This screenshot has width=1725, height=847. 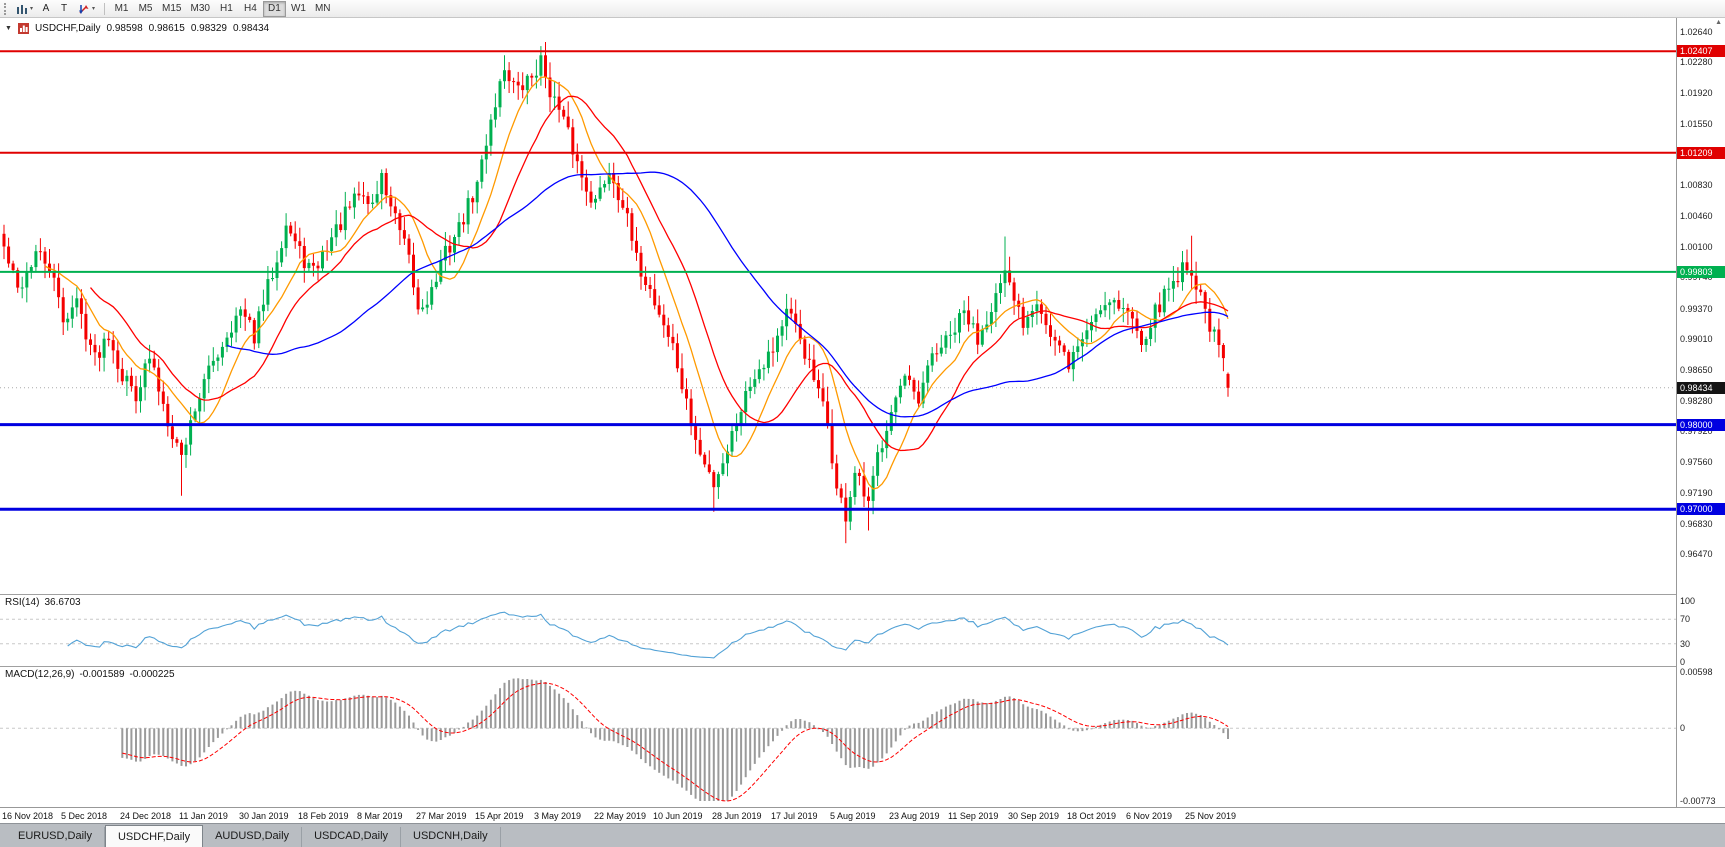 I want to click on date-tick: 3 May 2019, so click(x=558, y=816).